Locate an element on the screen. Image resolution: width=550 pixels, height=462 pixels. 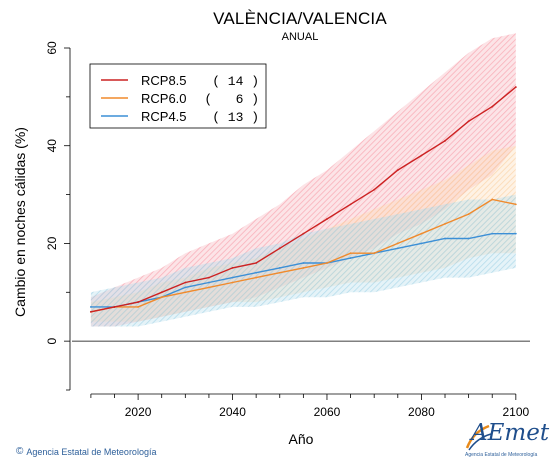
legend-box is located at coordinates (178, 96).